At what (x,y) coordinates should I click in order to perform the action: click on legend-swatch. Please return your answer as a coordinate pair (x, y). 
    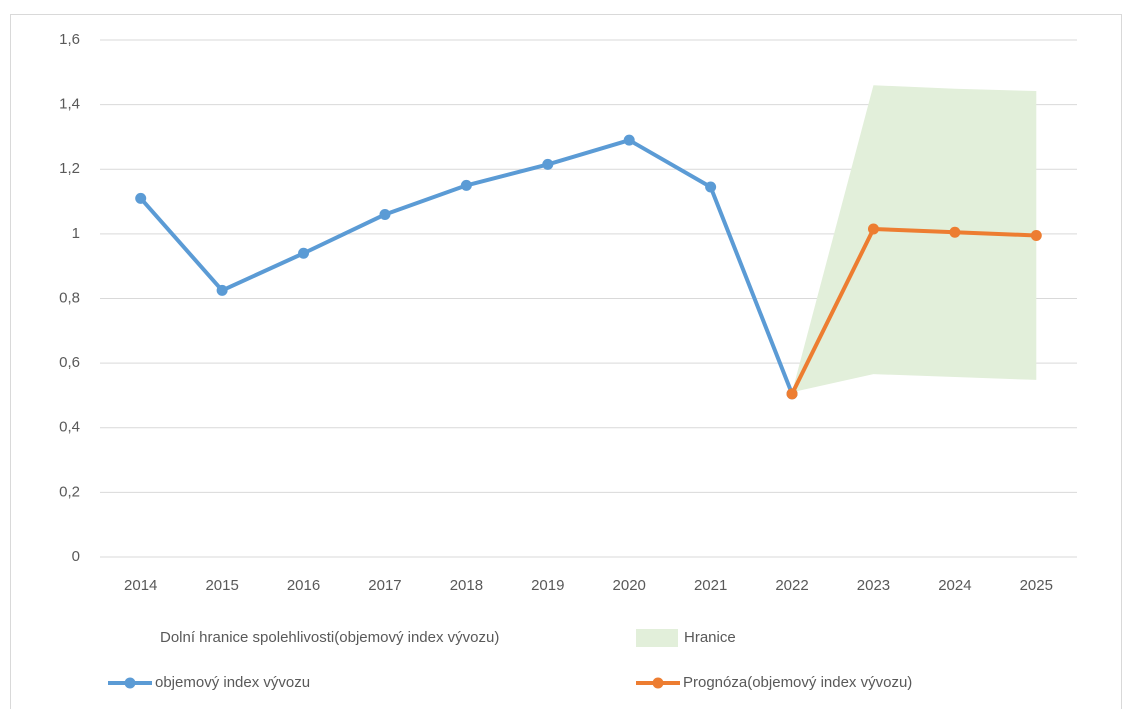
    Looking at the image, I should click on (657, 638).